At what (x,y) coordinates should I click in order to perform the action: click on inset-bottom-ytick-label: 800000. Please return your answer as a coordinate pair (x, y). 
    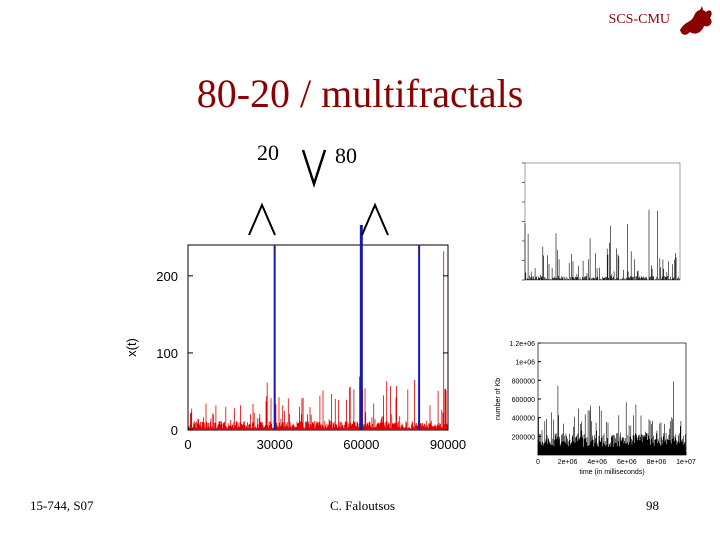
    Looking at the image, I should click on (523, 381).